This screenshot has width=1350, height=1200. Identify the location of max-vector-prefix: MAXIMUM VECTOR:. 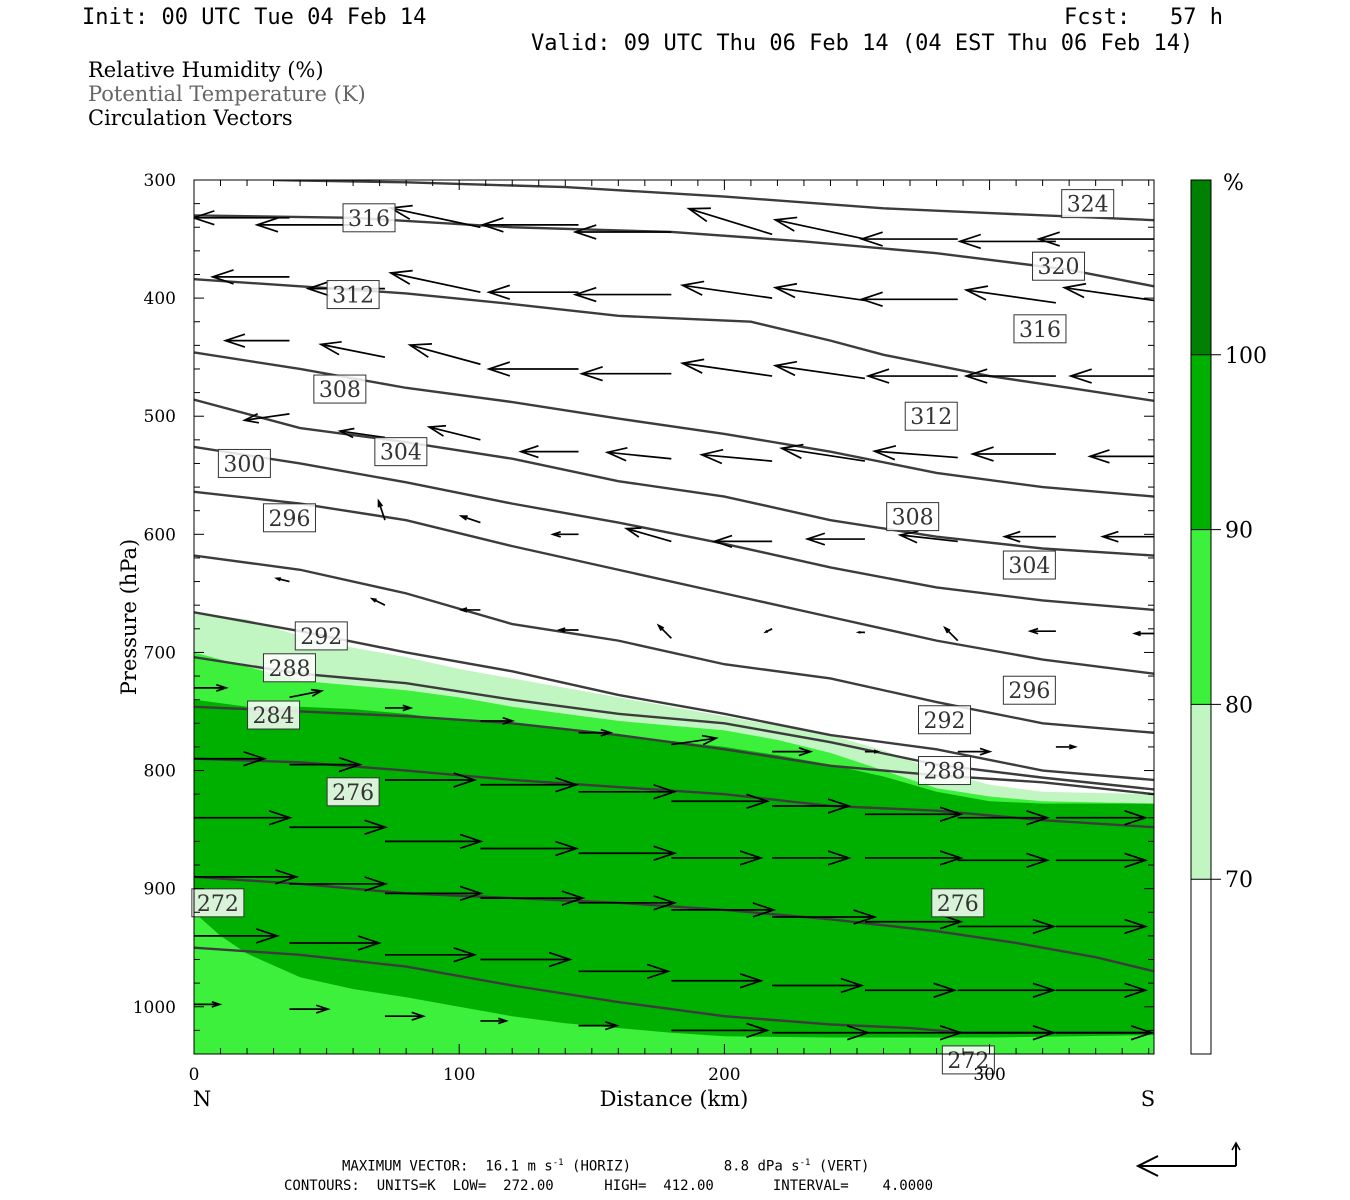
(405, 1166).